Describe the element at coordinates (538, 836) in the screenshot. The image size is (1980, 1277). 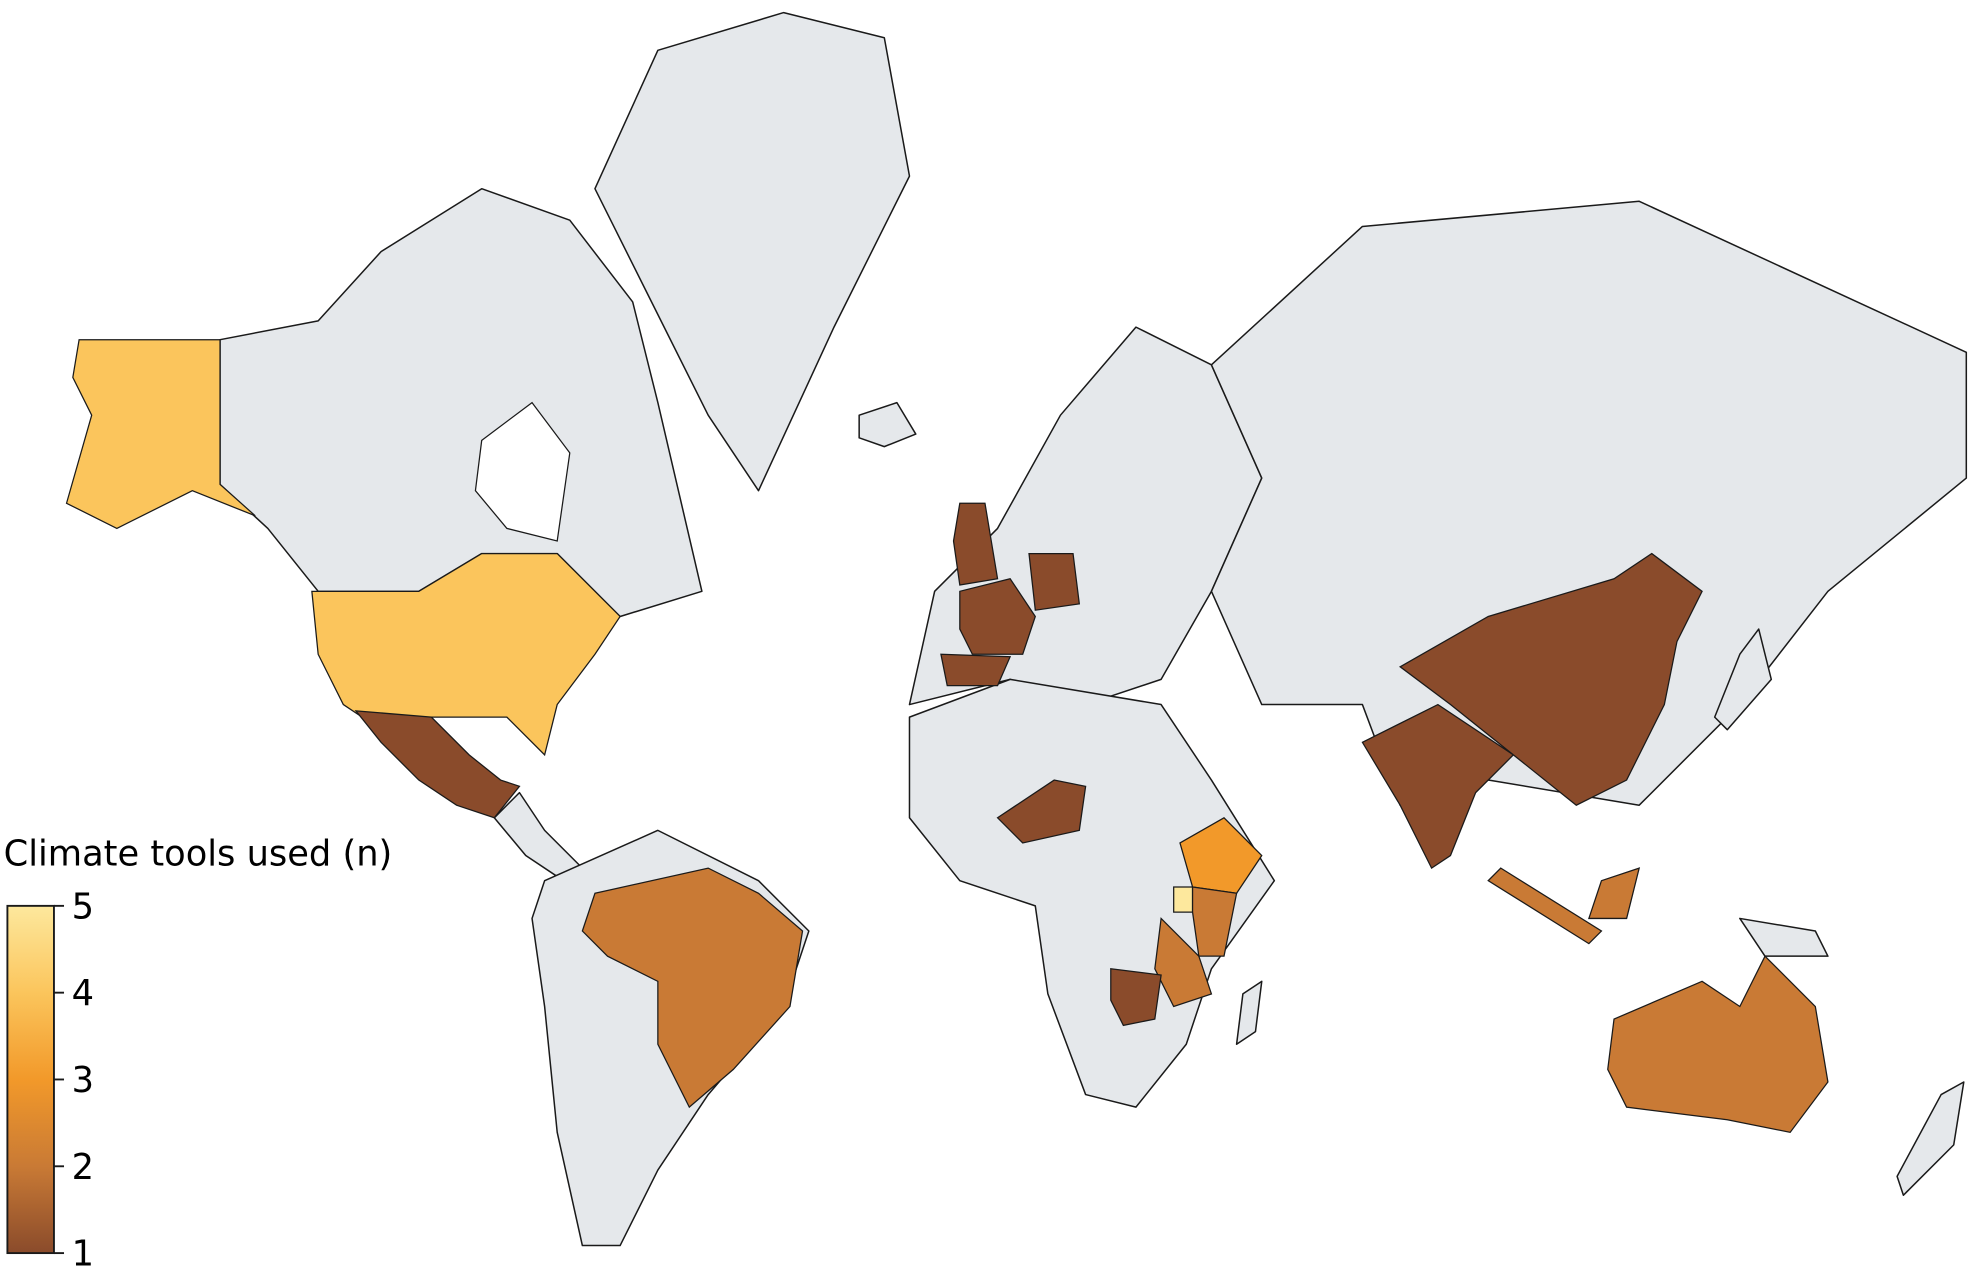
I see `central-america` at that location.